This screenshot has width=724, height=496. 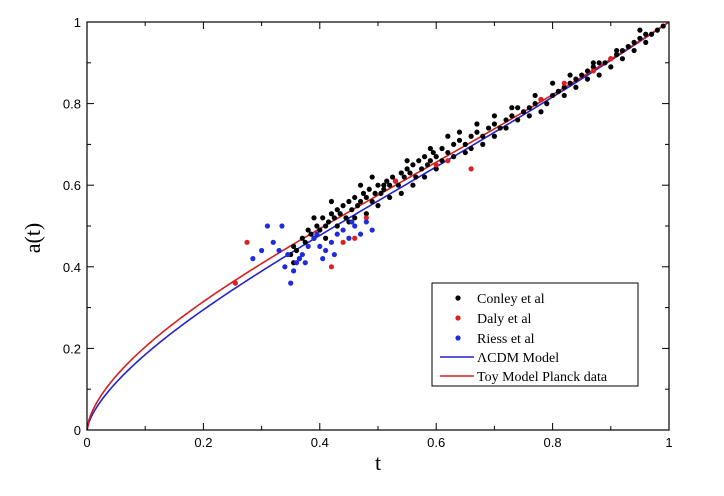 I want to click on legend-box, so click(x=535, y=334).